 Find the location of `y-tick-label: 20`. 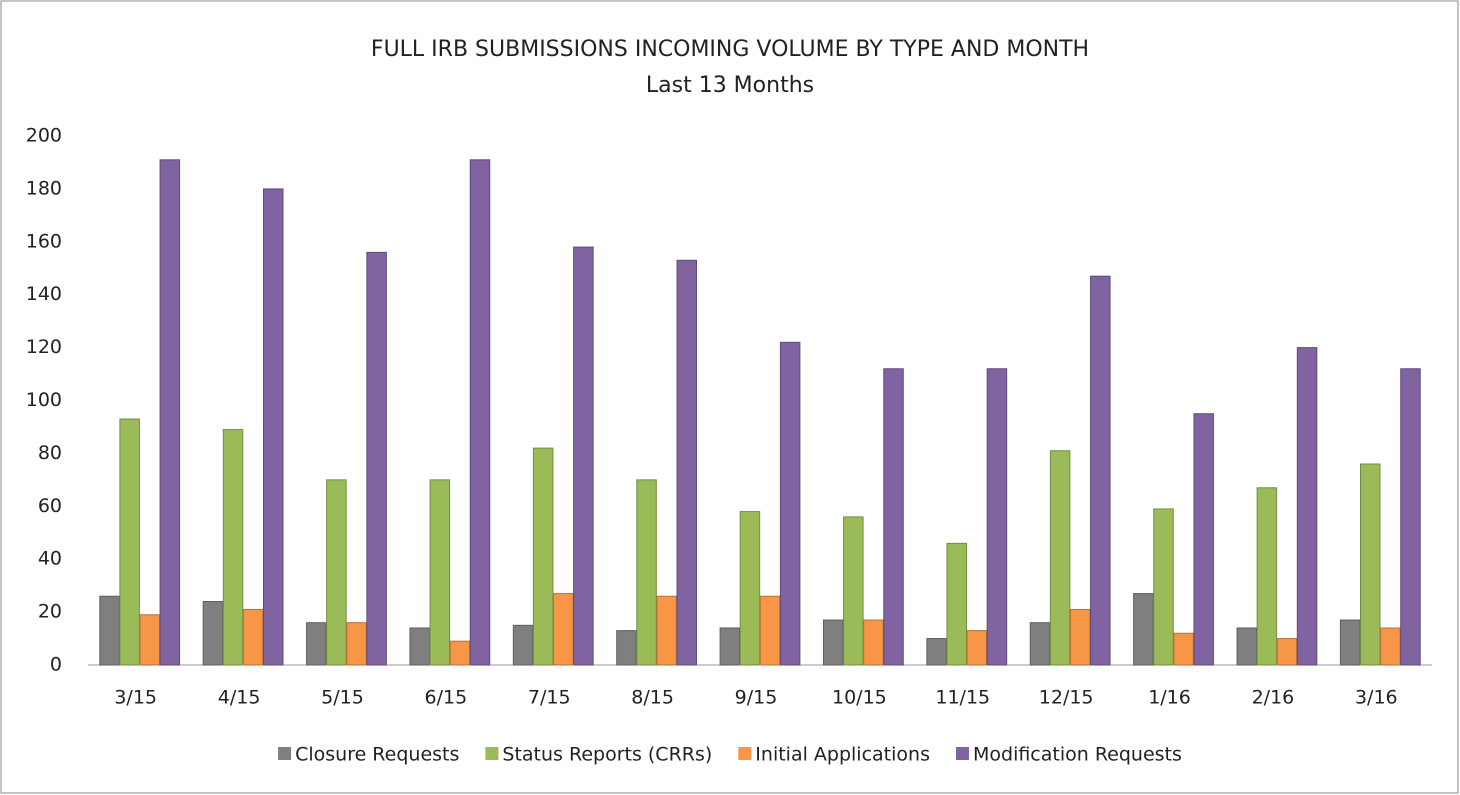

y-tick-label: 20 is located at coordinates (50, 612).